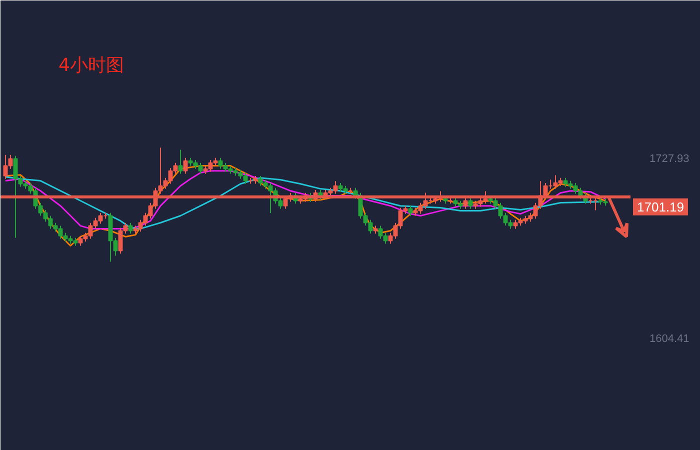 This screenshot has height=450, width=700. What do you see at coordinates (660, 206) in the screenshot?
I see `ref-line-label: 1701.19` at bounding box center [660, 206].